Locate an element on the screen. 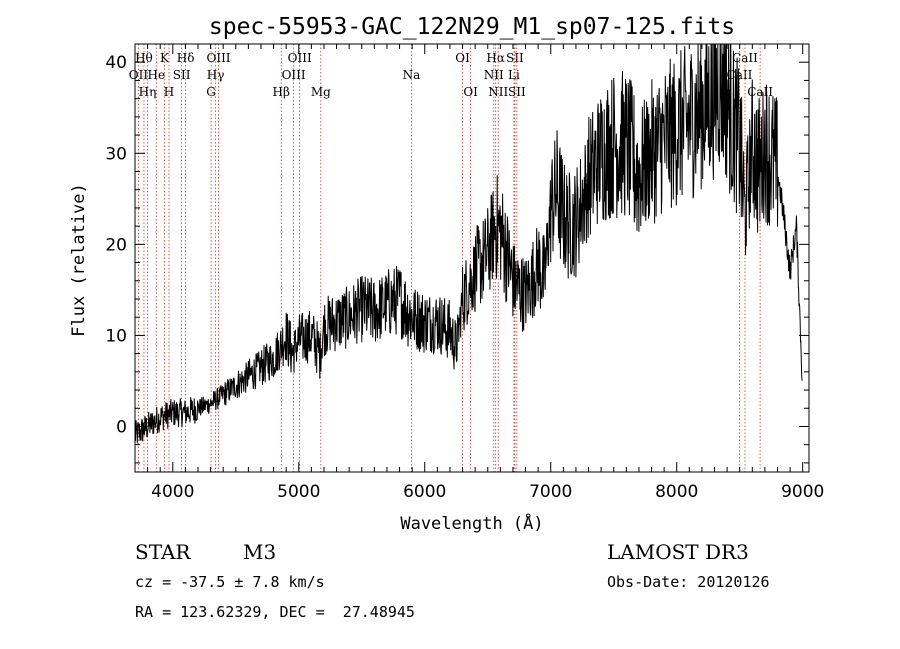 The height and width of the screenshot is (649, 900). spectral-line-label: Hδ is located at coordinates (186, 58).